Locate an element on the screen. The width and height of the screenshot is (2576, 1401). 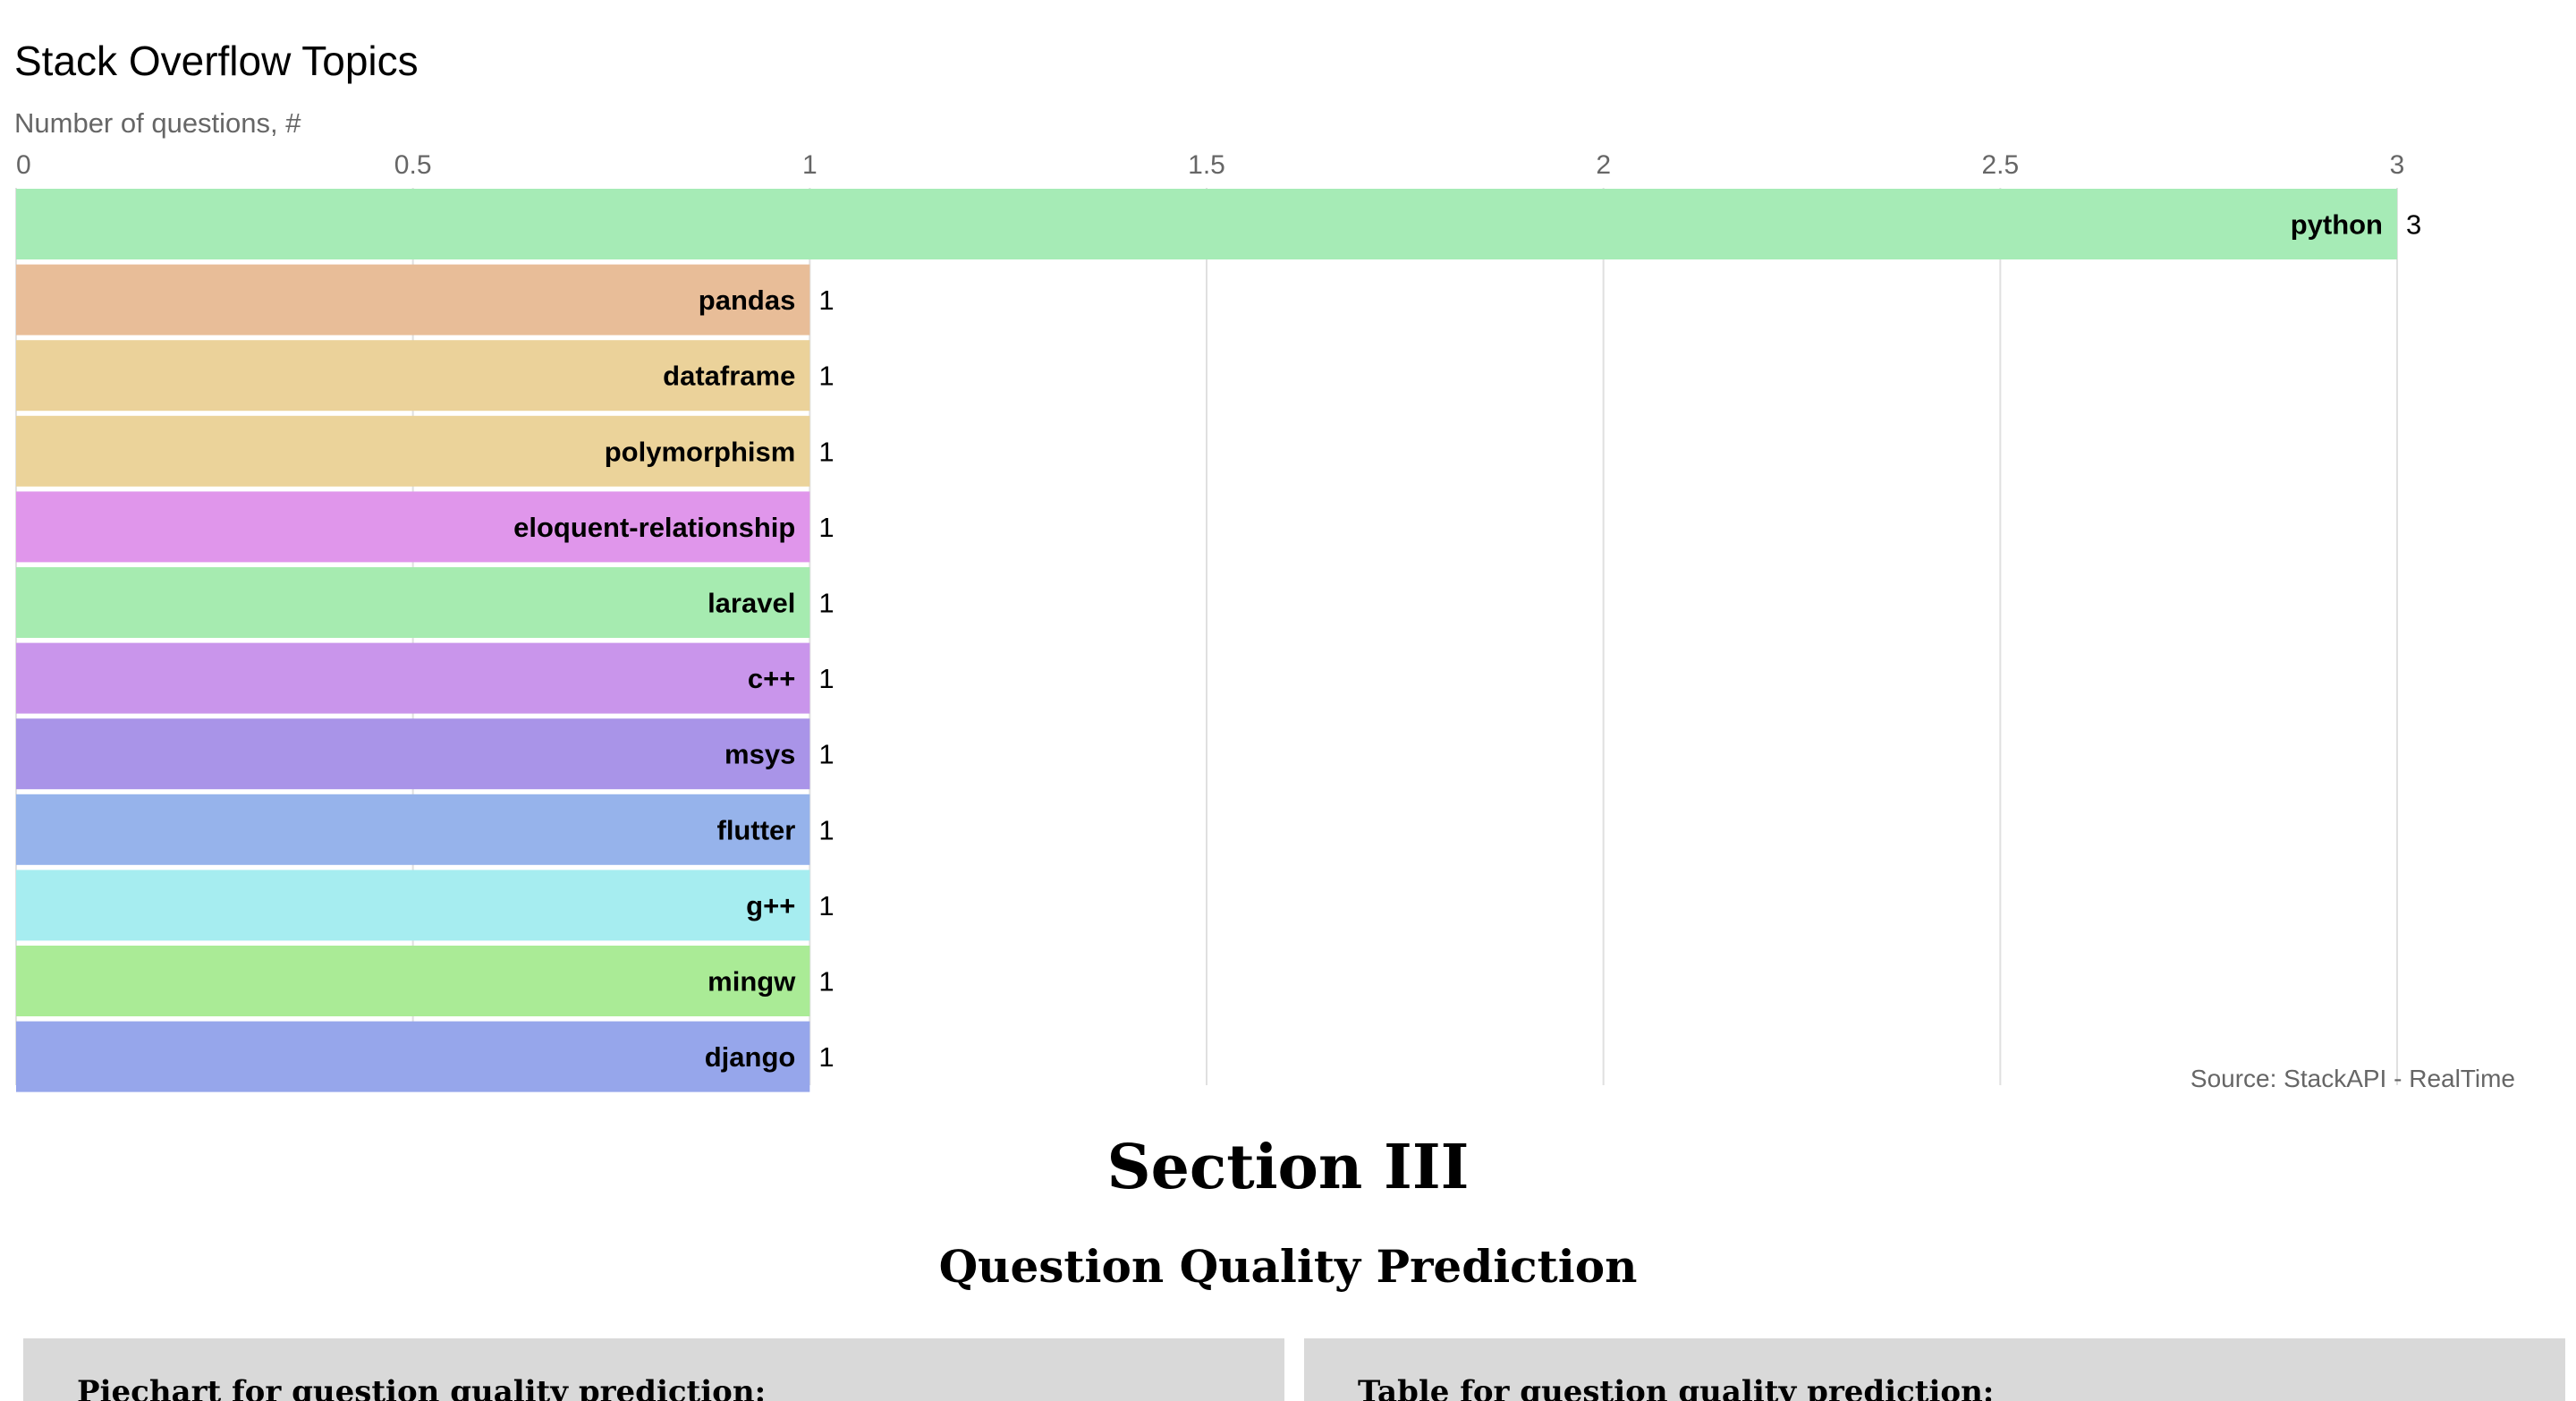
bar-category-label: pandas is located at coordinates (747, 300).